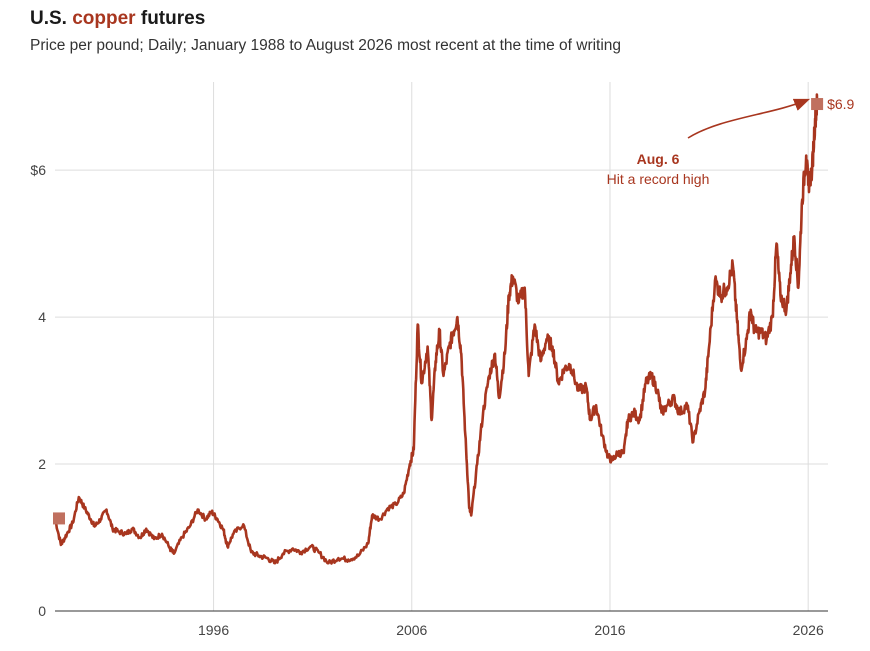 This screenshot has width=870, height=651. I want to click on chart-title: U.S. copper futures, so click(117, 19).